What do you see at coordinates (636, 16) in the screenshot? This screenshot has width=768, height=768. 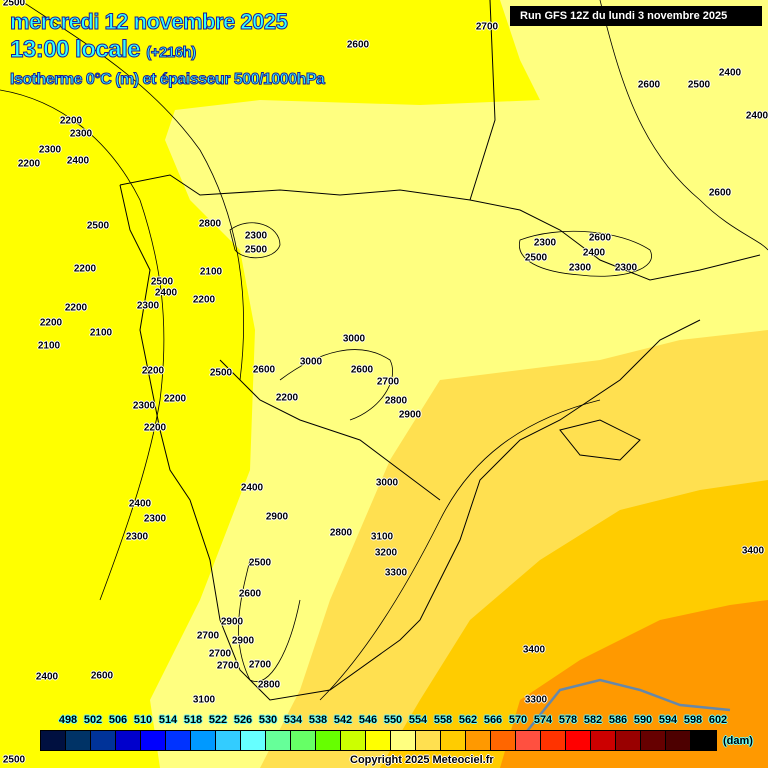 I see `run-label: Run GFS 12Z du lundi 3 novembre 2025` at bounding box center [636, 16].